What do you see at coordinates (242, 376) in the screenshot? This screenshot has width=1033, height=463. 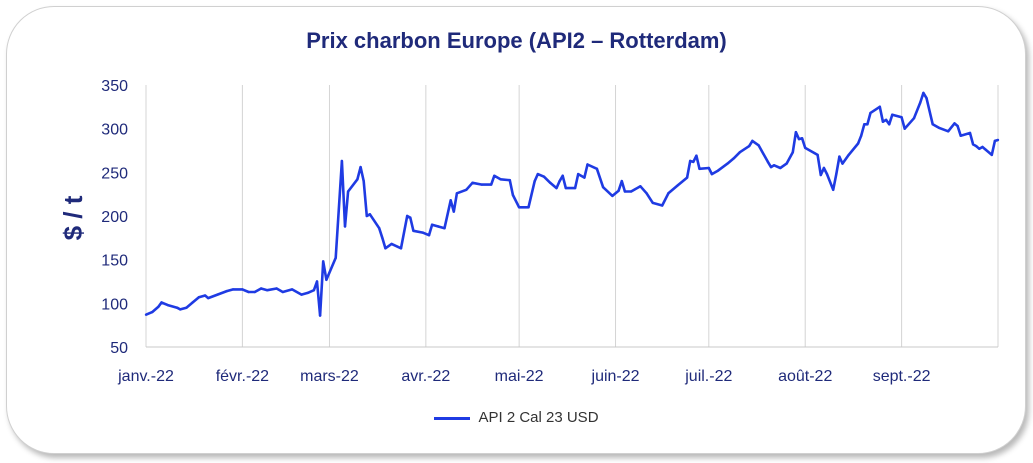 I see `x-tick-label: févr.-22` at bounding box center [242, 376].